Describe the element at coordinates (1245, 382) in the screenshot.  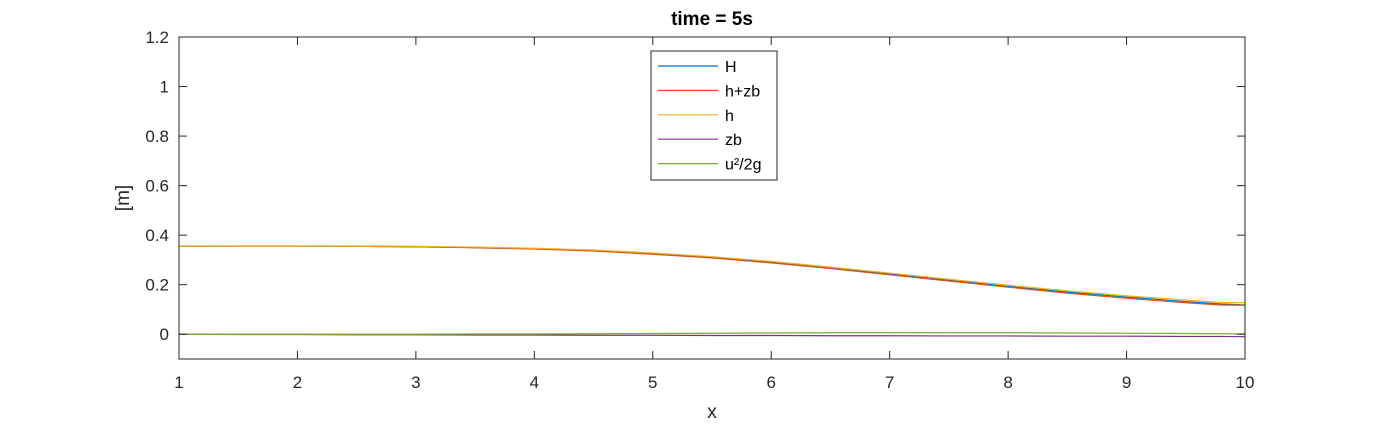
I see `x-tick-label: 10` at that location.